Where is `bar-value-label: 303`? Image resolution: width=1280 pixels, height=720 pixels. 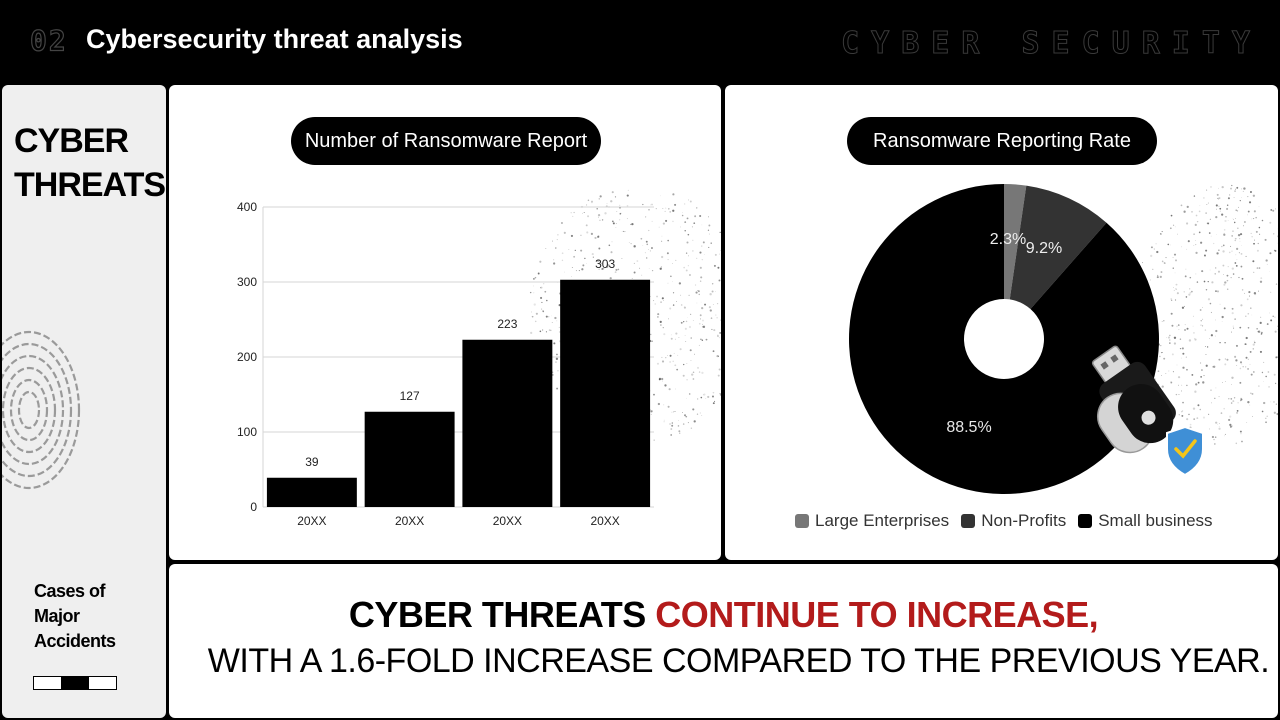
bar-value-label: 303 is located at coordinates (605, 264).